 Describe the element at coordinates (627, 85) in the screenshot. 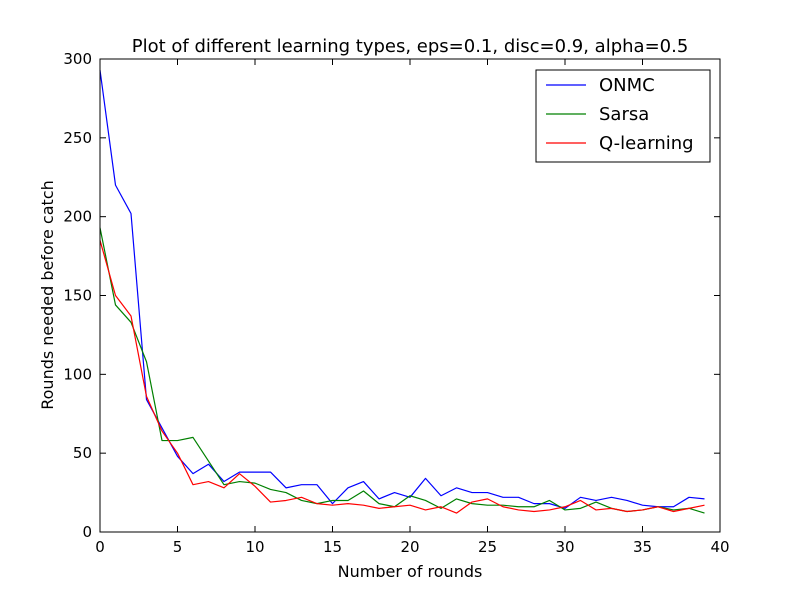

I see `legend-label: ONMC` at that location.